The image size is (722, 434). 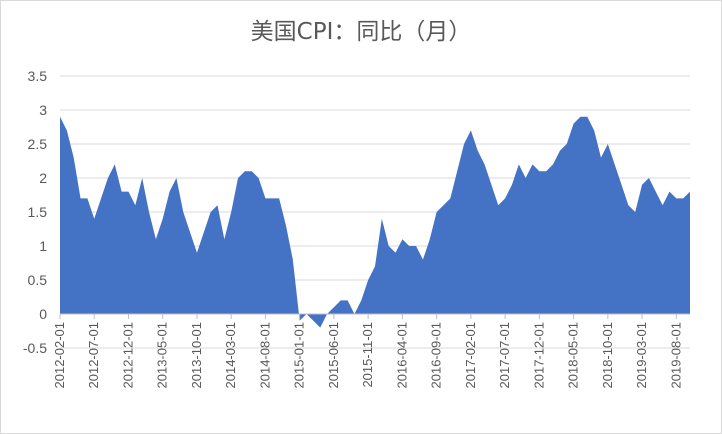 I want to click on x-tick-label: 2014-08-01, so click(x=264, y=355).